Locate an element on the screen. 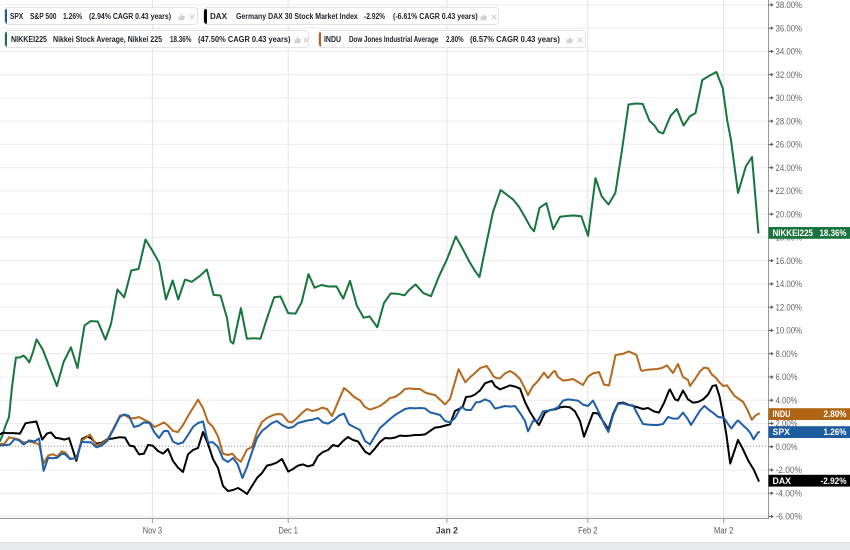  svg-text: Mar 2 is located at coordinates (723, 531).